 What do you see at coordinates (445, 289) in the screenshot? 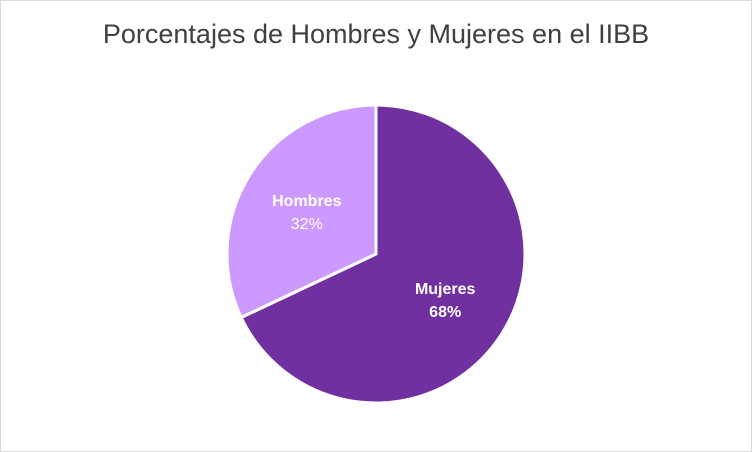
I see `slice-category-label: Mujeres` at bounding box center [445, 289].